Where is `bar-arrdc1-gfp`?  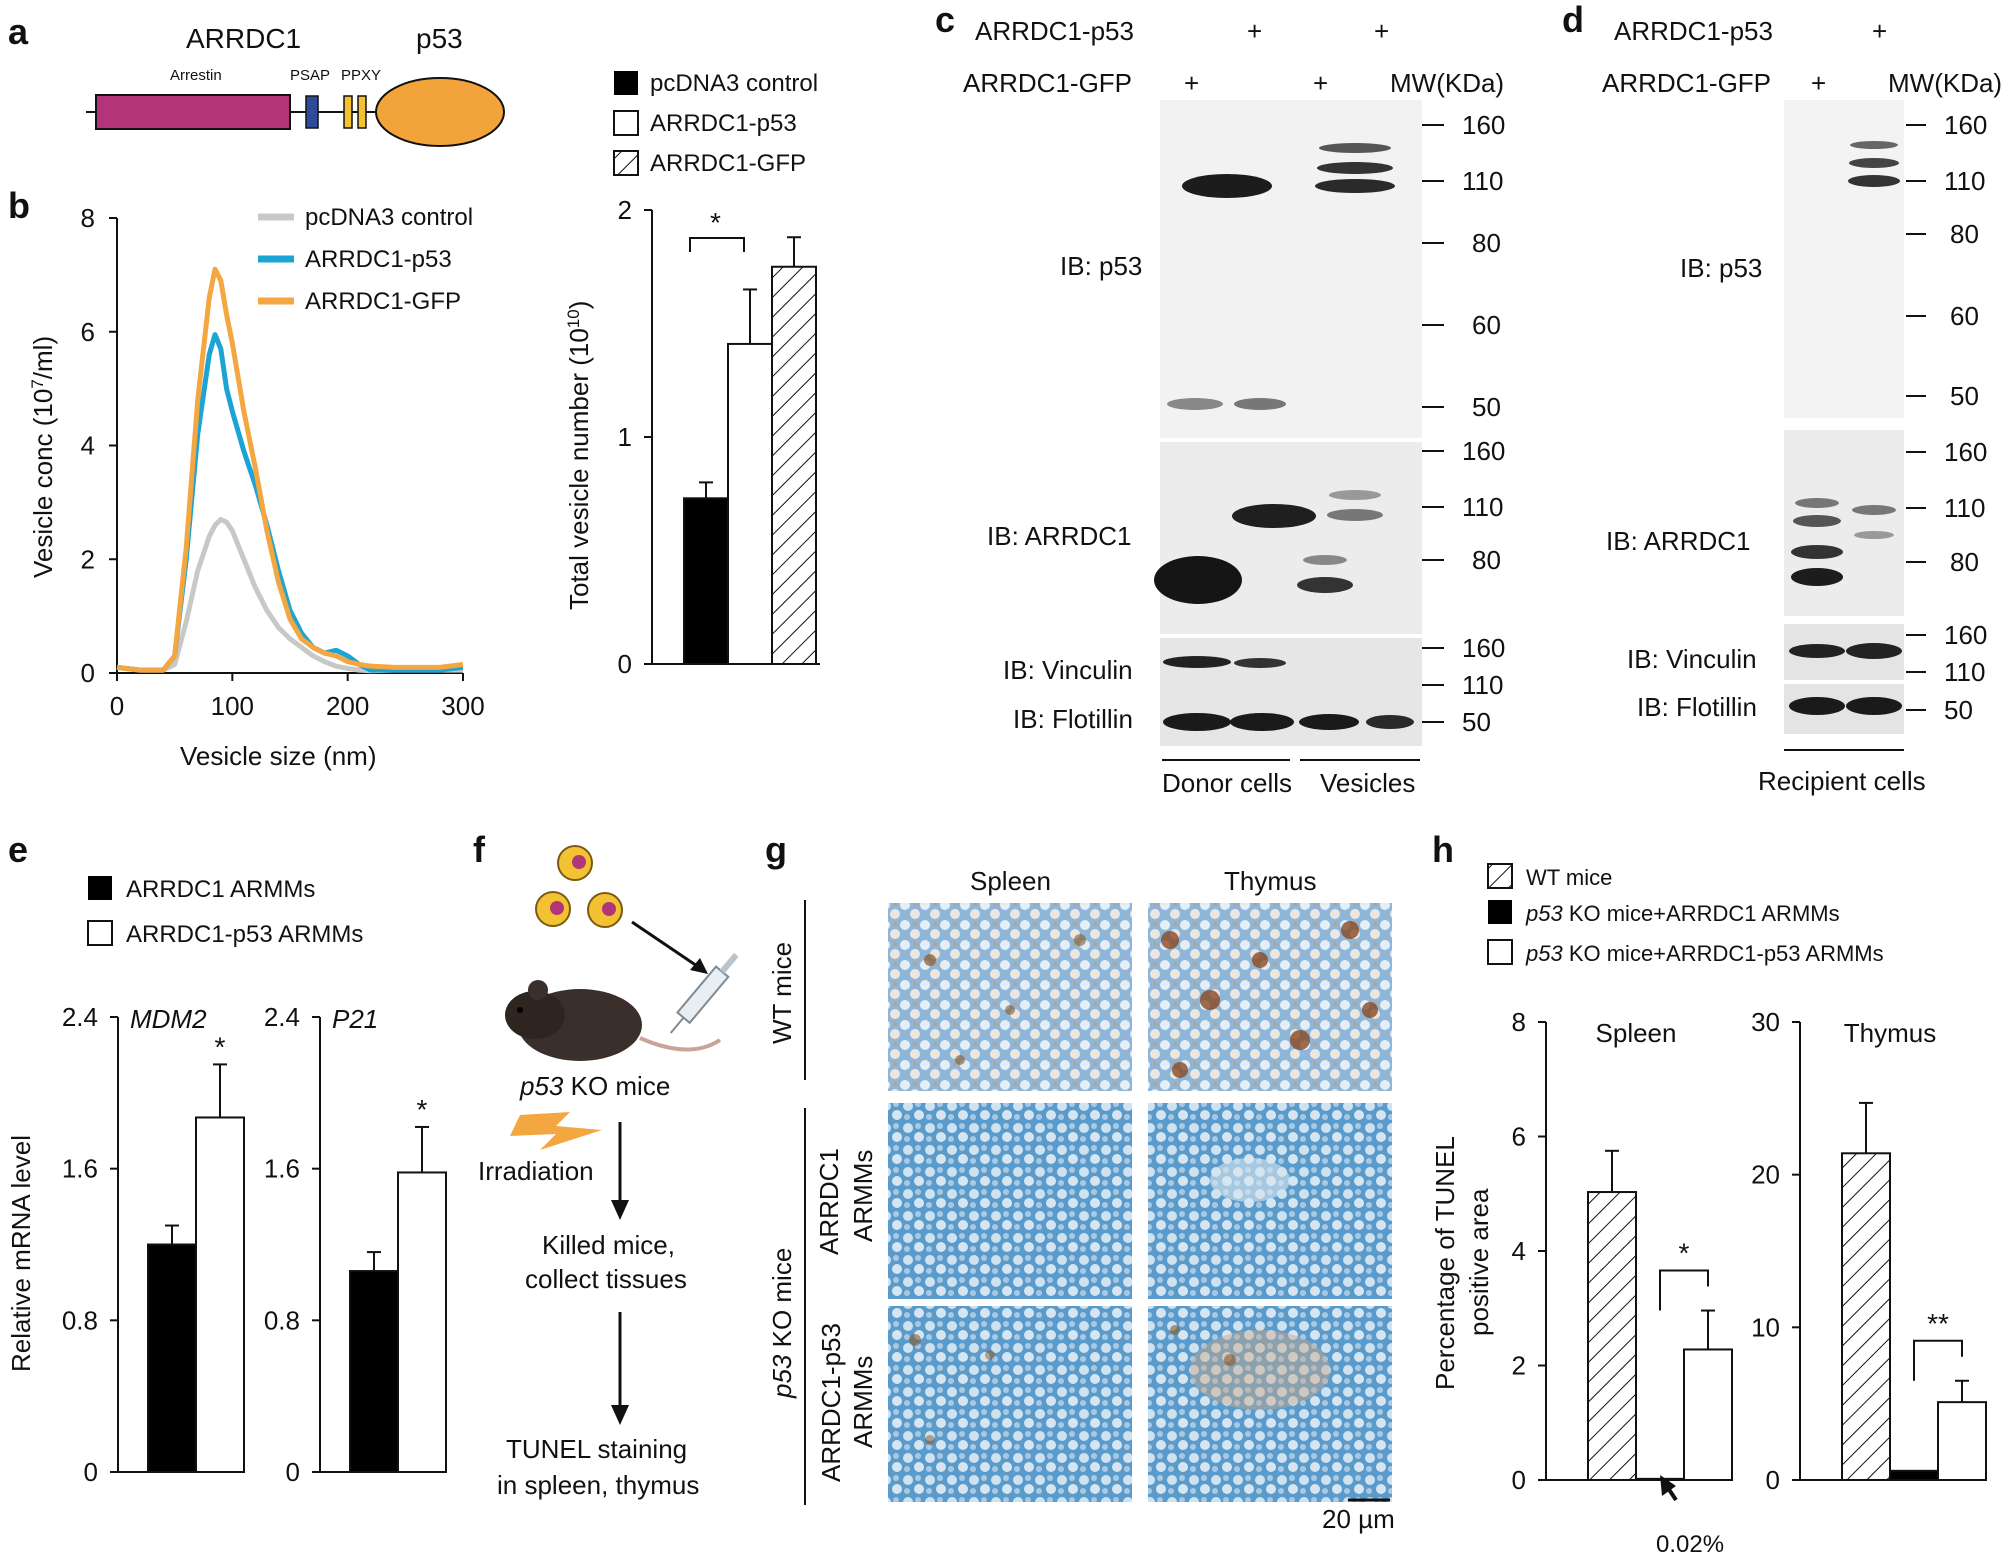
bar-arrdc1-gfp is located at coordinates (794, 465).